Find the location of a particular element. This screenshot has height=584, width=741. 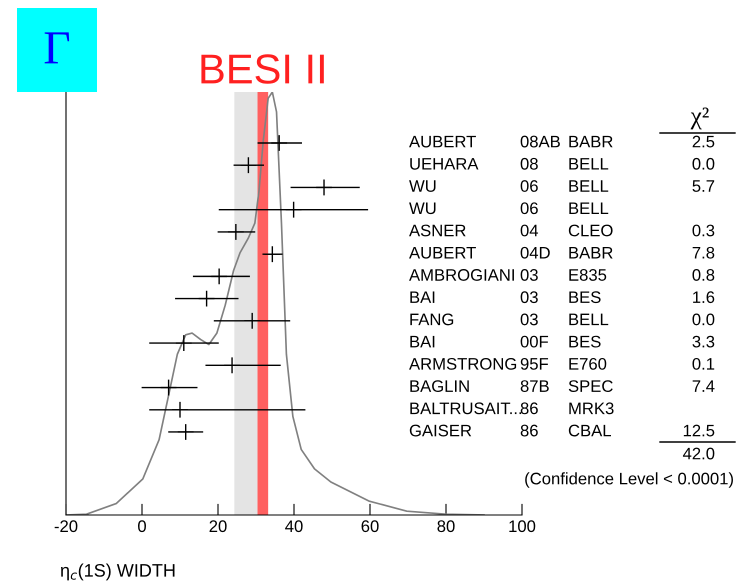

text: 12.5 is located at coordinates (699, 430).